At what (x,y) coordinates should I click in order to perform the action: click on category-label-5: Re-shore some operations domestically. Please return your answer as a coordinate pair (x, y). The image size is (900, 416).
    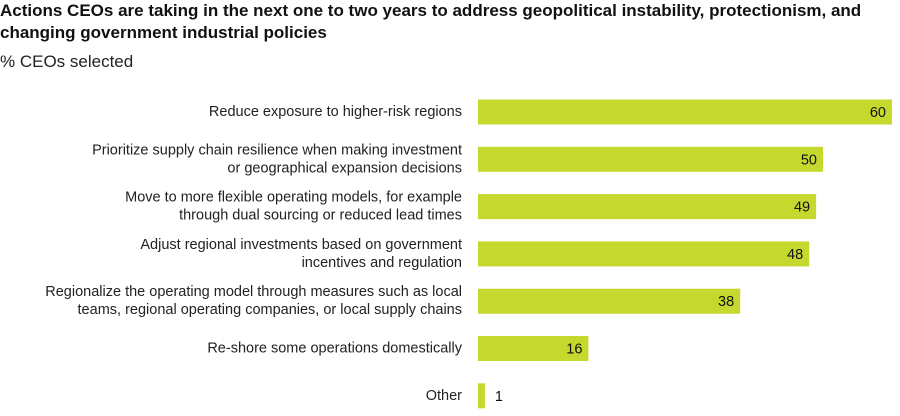
    Looking at the image, I should click on (334, 349).